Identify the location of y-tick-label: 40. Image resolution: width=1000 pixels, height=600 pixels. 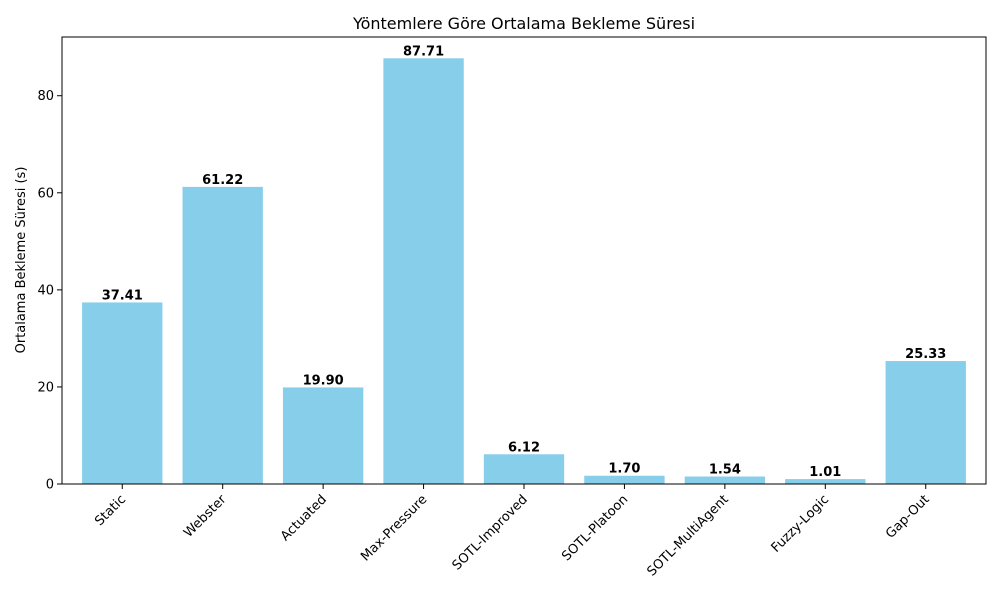
(45, 290).